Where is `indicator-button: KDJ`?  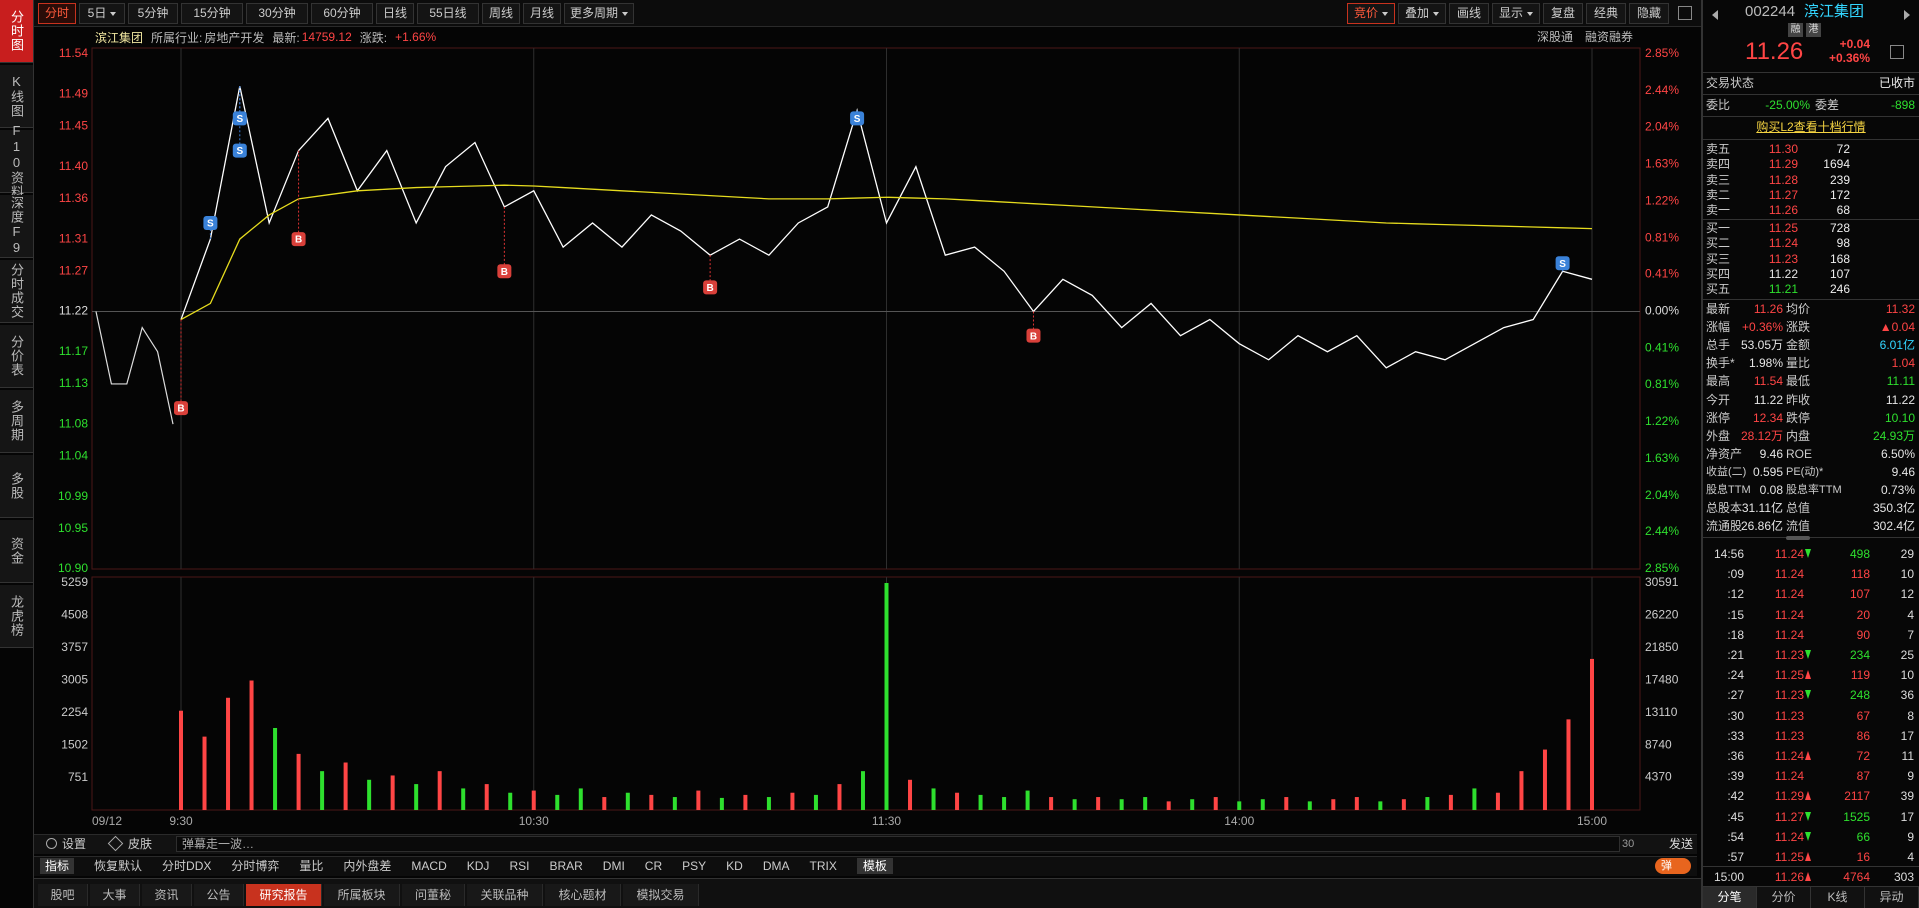
indicator-button: KDJ is located at coordinates (478, 866).